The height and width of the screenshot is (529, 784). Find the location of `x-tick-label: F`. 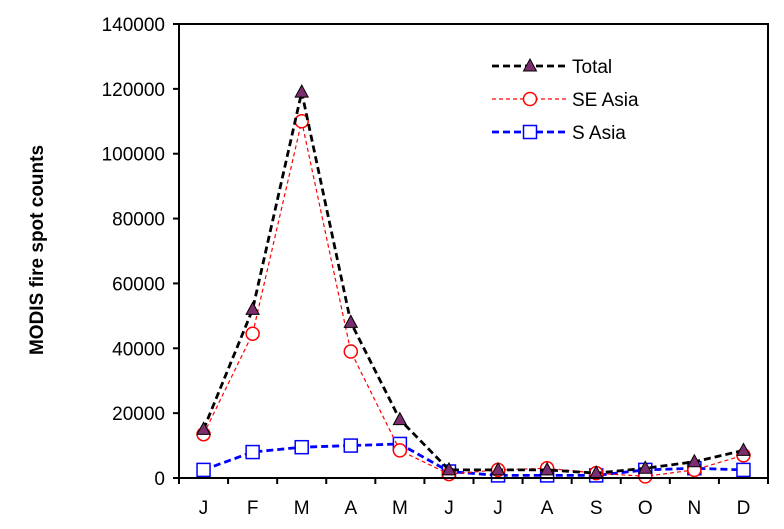

x-tick-label: F is located at coordinates (253, 508).